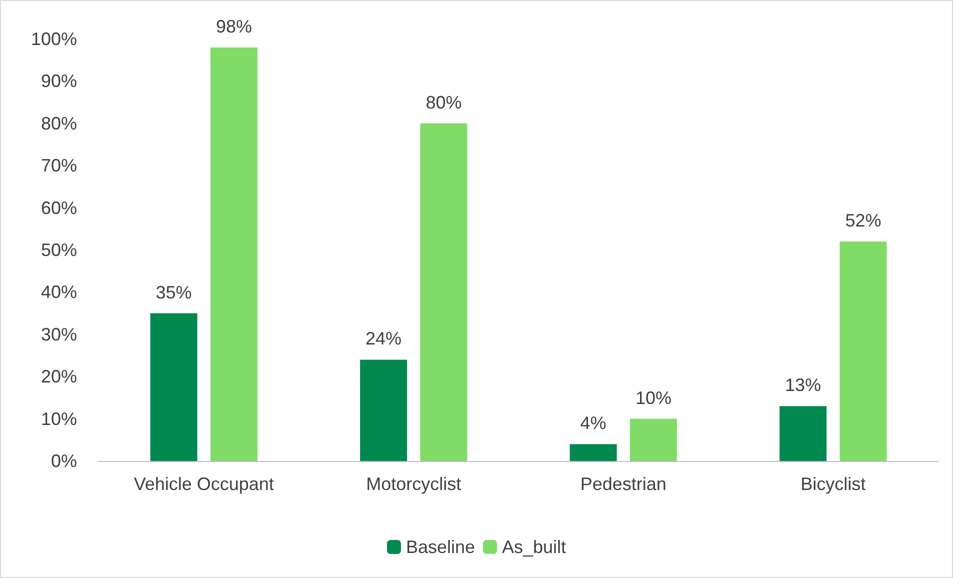  I want to click on y-tick-label: 50%, so click(58, 250).